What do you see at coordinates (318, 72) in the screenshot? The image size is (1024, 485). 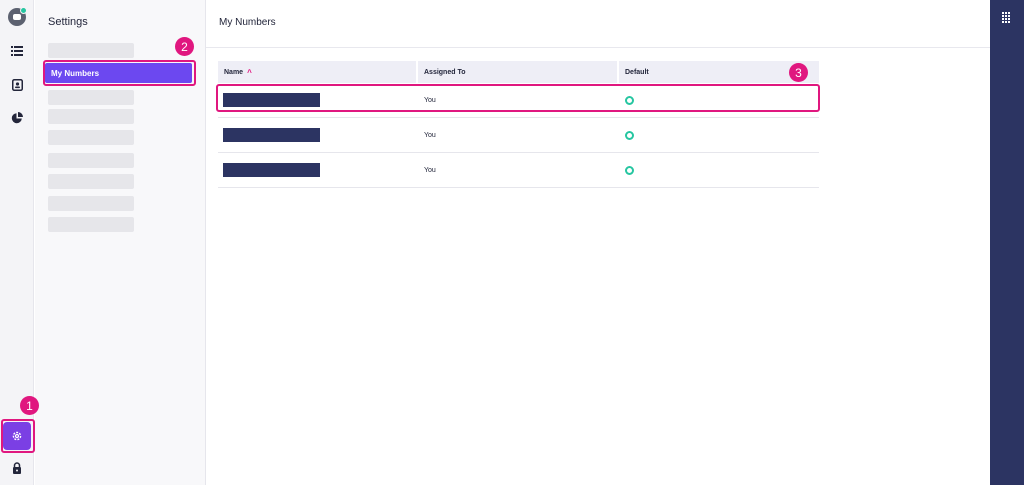 I see `column-header-name: Name ^` at bounding box center [318, 72].